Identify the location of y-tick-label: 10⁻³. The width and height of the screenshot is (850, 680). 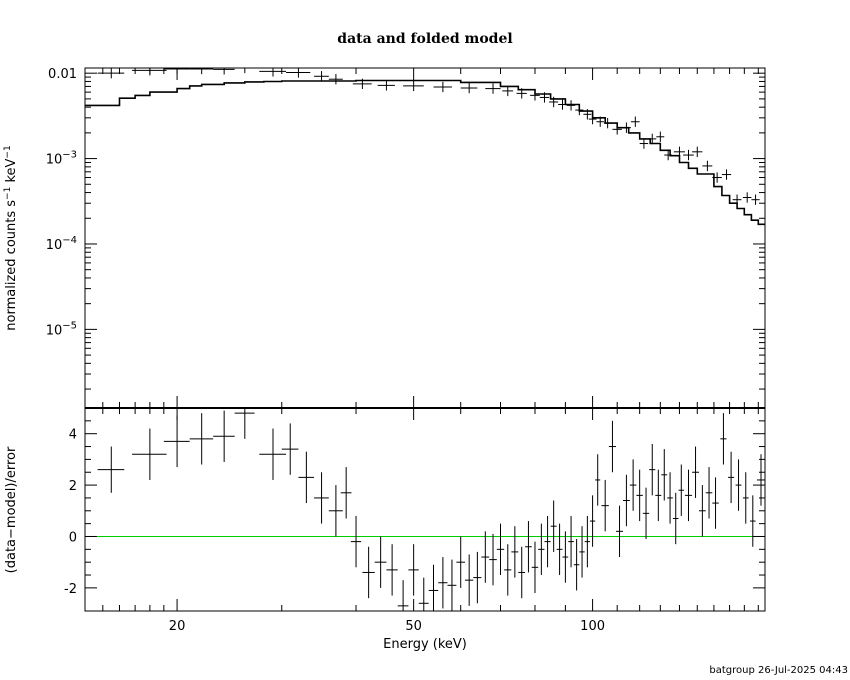
(61, 159).